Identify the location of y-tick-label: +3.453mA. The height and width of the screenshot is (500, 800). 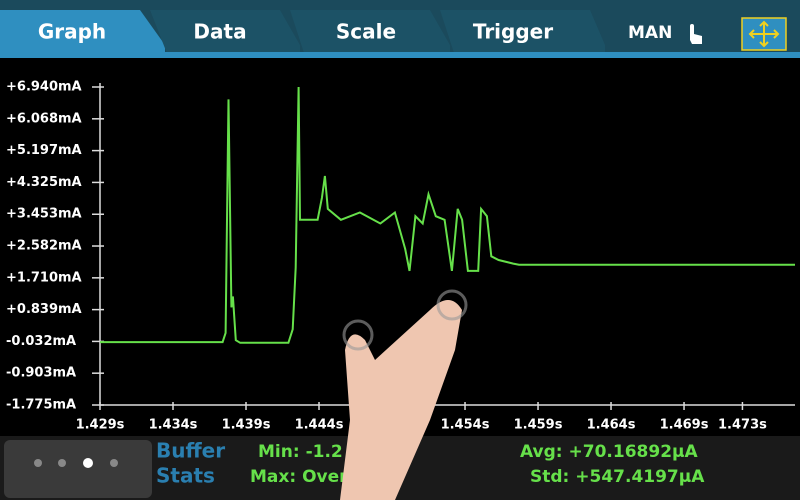
(44, 214).